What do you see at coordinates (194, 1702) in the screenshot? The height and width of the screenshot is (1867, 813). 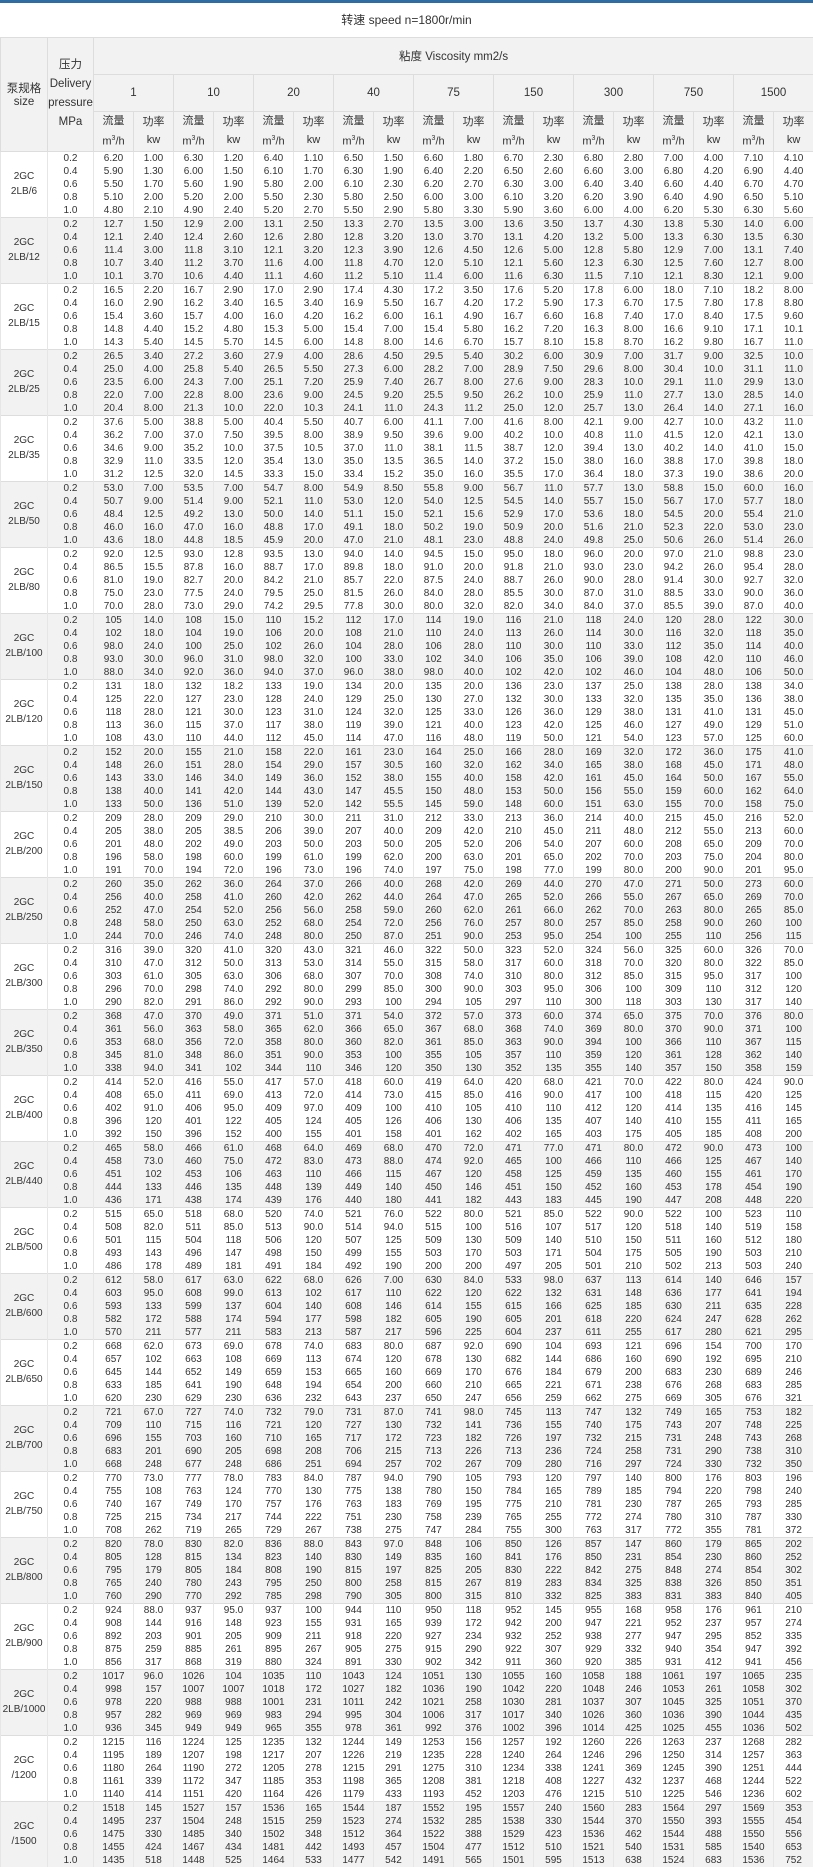 I see `flow-cell: 988` at bounding box center [194, 1702].